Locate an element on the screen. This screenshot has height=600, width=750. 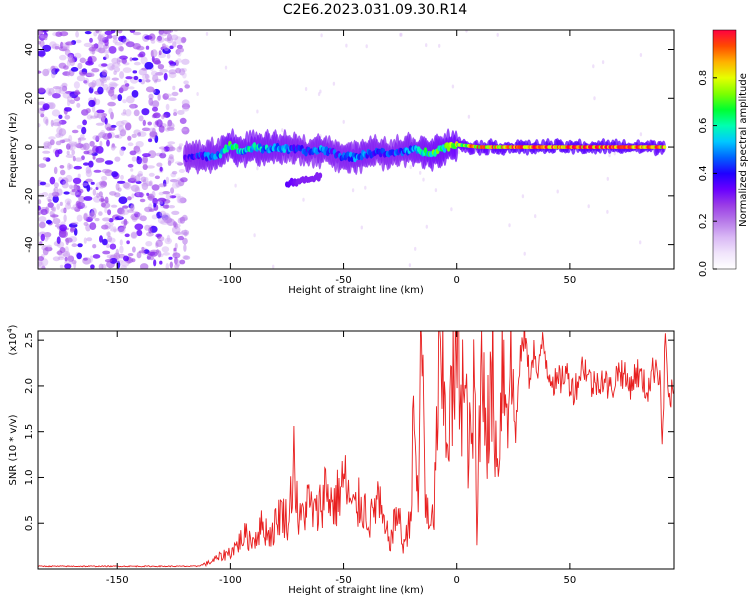
colorbar-tick-label: 0.8 is located at coordinates (703, 78).